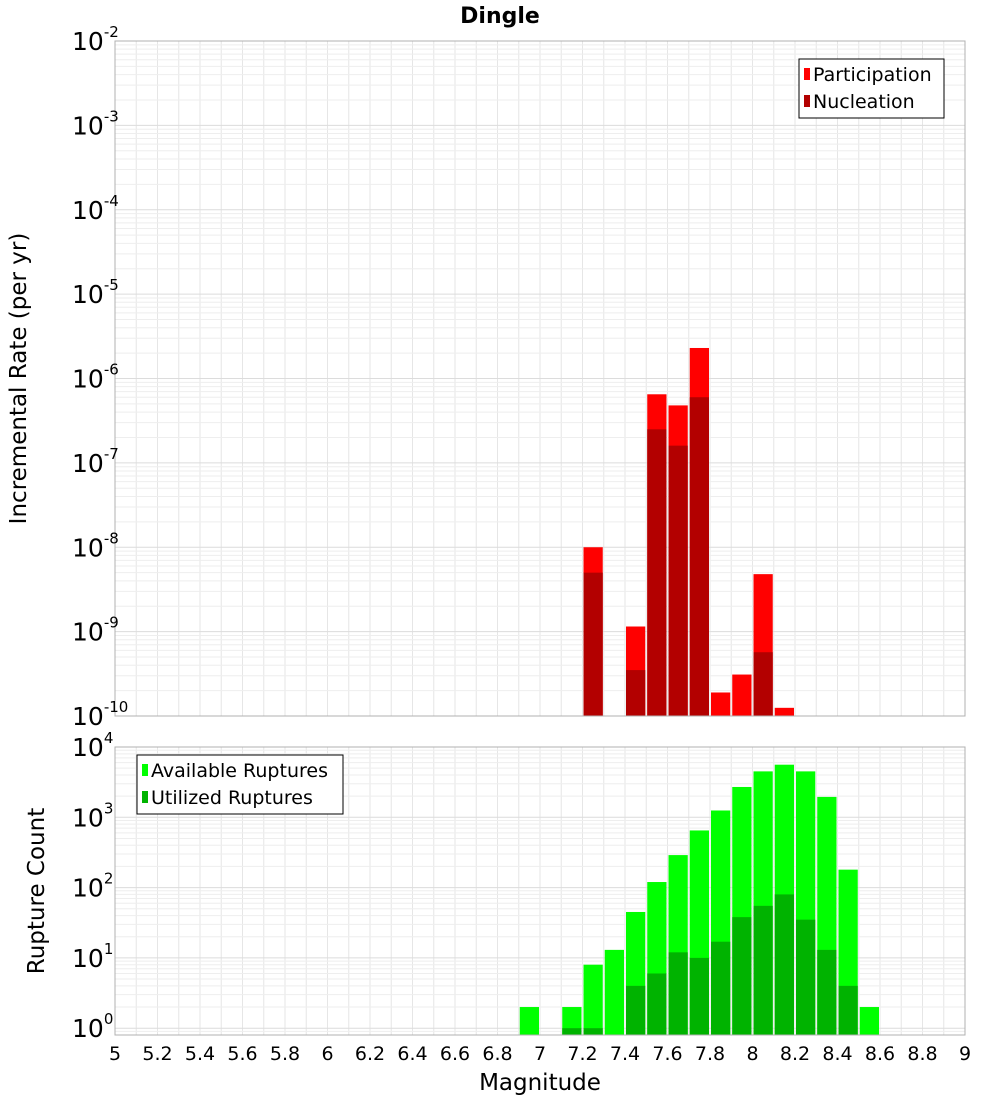 The image size is (1000, 1100). I want to click on legend-label: Available Ruptures, so click(239, 771).